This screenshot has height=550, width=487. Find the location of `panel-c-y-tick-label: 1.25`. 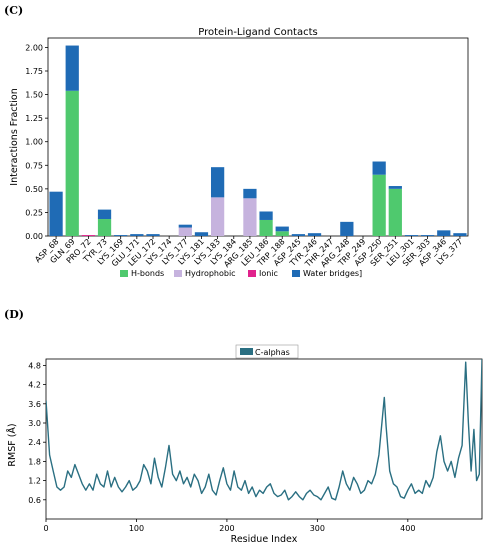

panel-c-y-tick-label: 1.25 is located at coordinates (34, 118).